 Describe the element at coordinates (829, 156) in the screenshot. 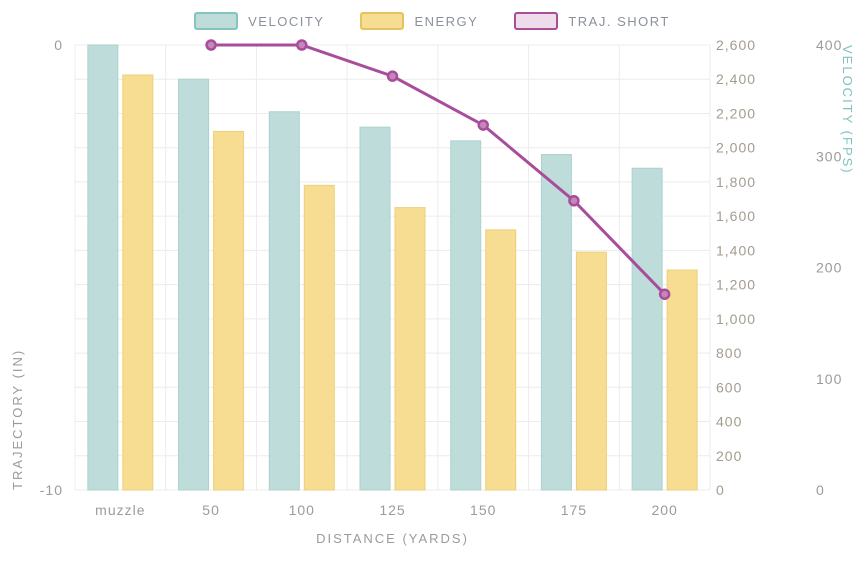

I see `tick-label-velocity: 300` at that location.